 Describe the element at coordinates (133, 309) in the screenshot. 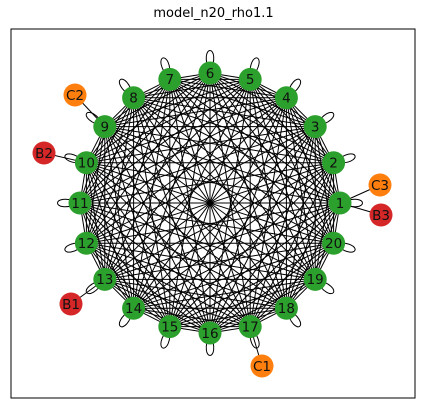

I see `node-14-label: 14` at that location.